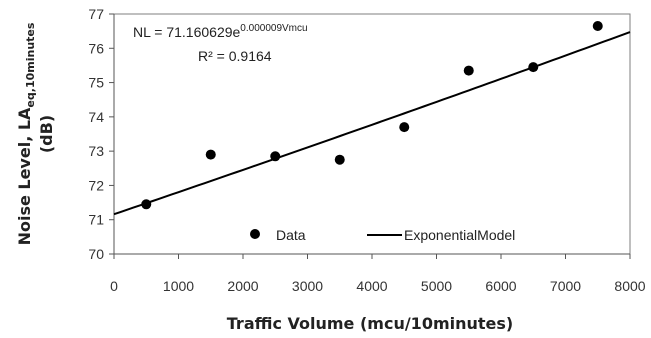 The width and height of the screenshot is (651, 338). I want to click on legend-data-label: Data, so click(291, 235).